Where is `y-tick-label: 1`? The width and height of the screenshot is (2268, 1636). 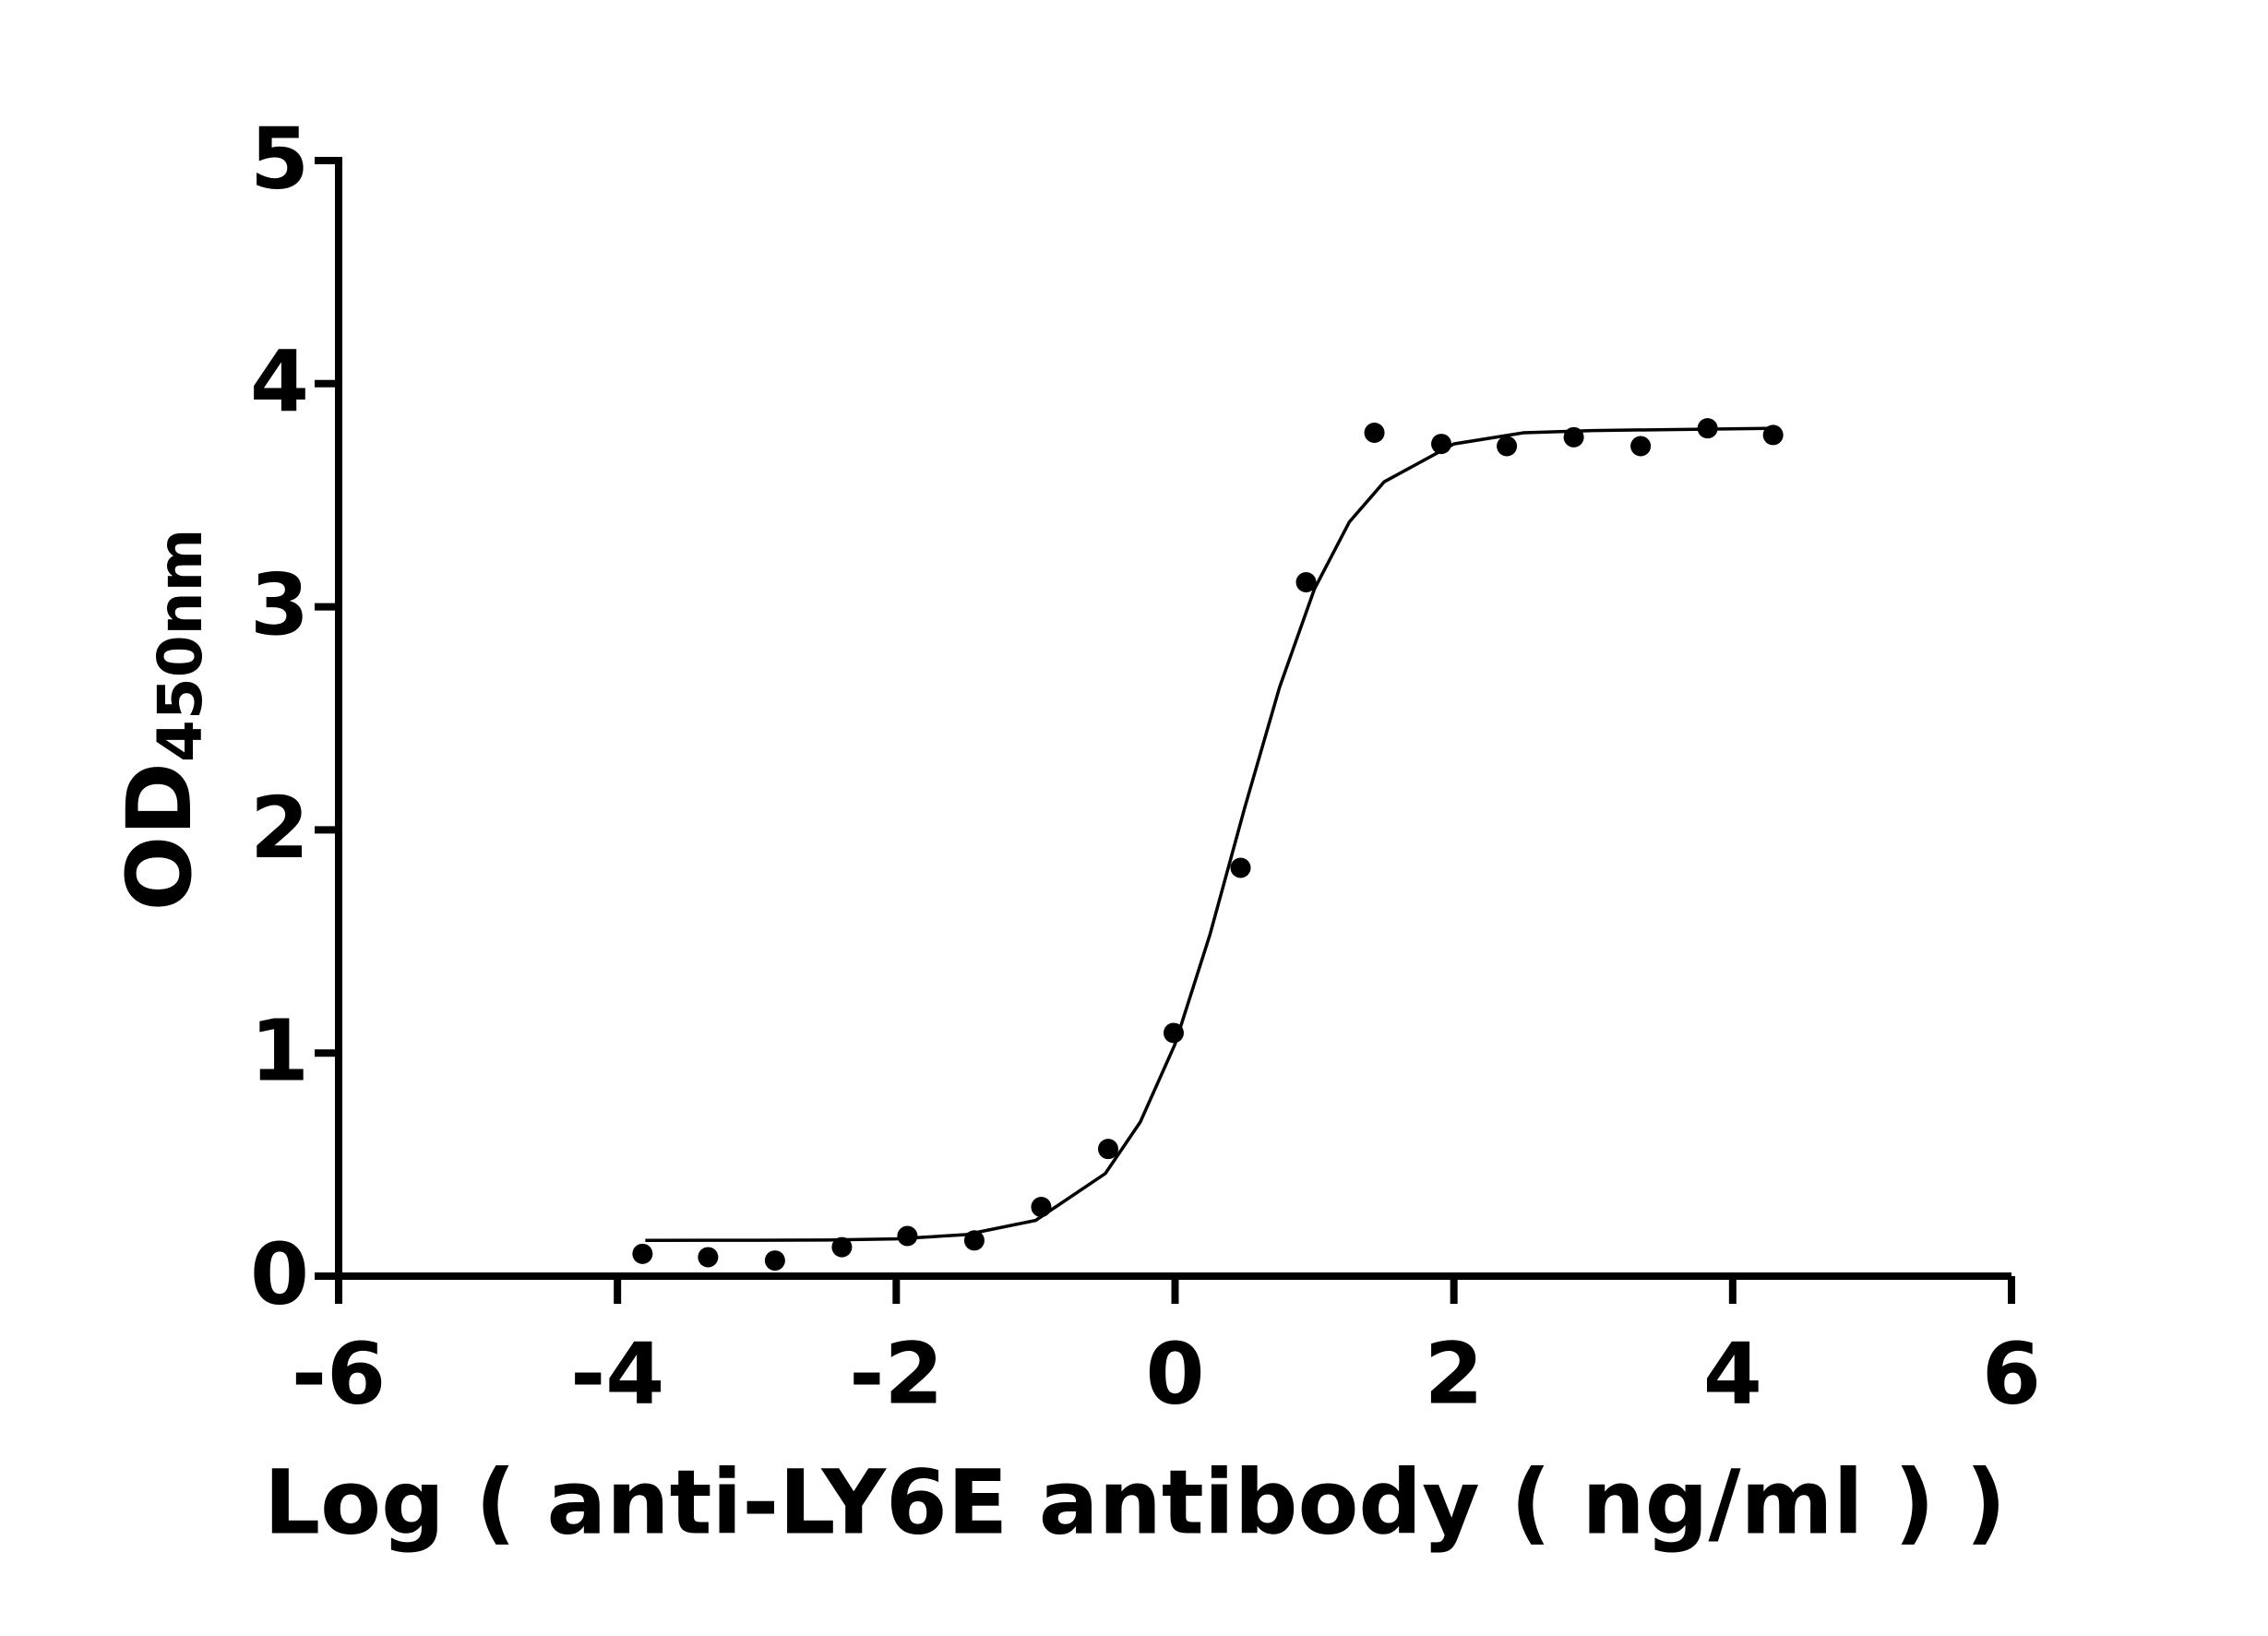
y-tick-label: 1 is located at coordinates (280, 1051).